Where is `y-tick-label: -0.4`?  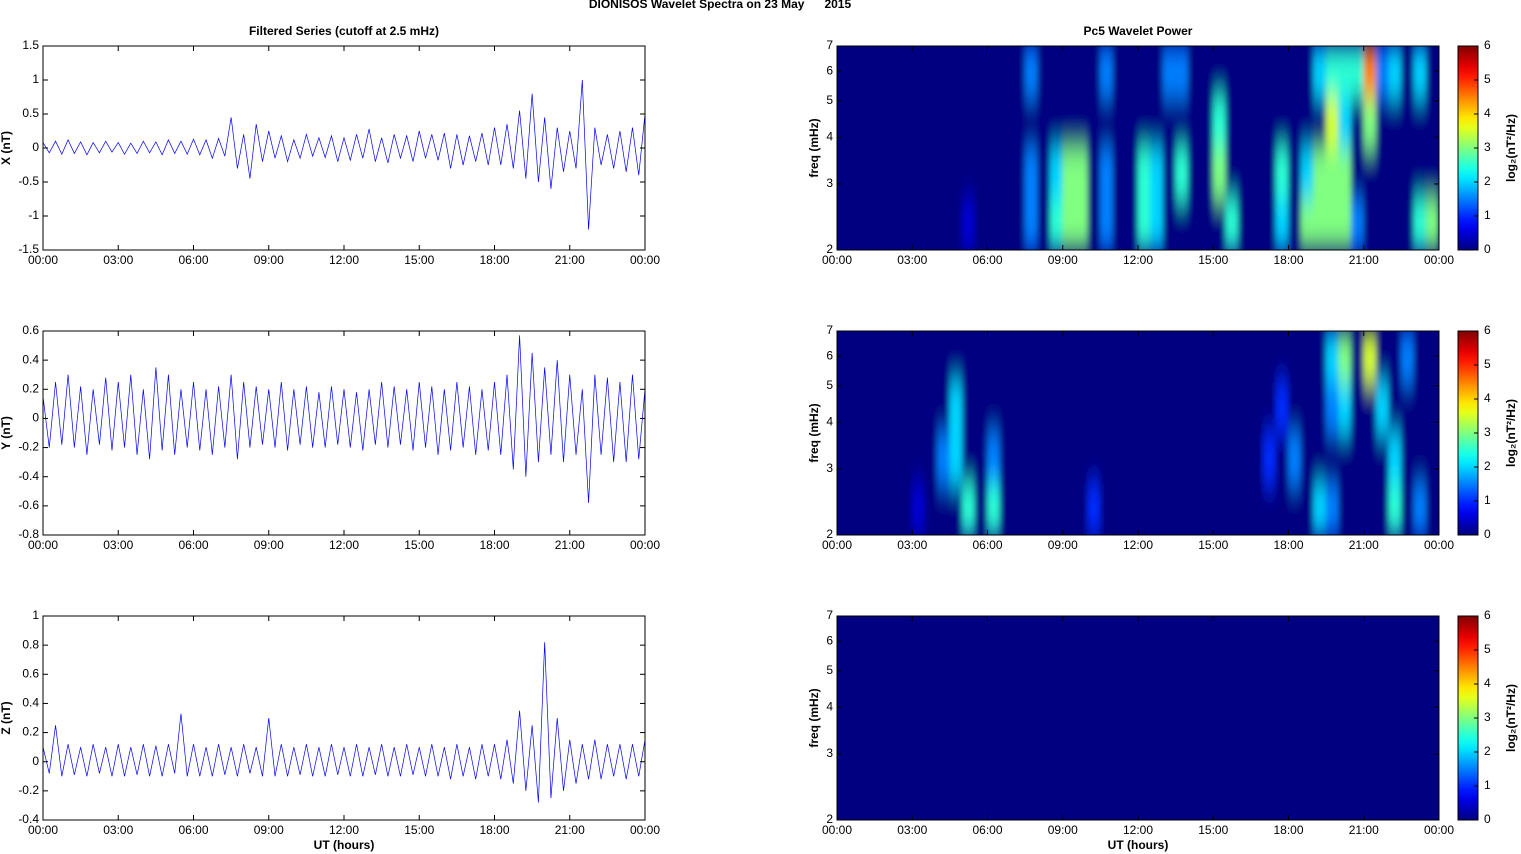 y-tick-label: -0.4 is located at coordinates (28, 819).